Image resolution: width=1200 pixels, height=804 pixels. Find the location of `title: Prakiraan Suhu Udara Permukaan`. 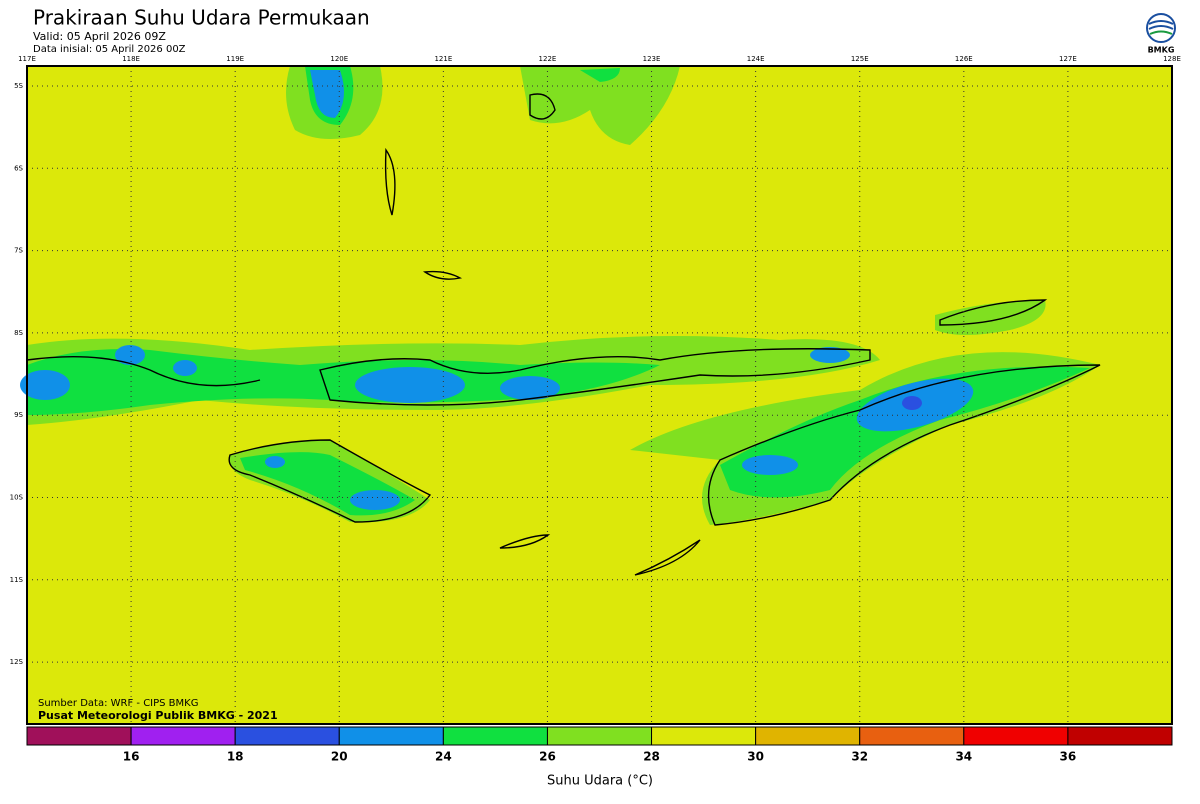

title: Prakiraan Suhu Udara Permukaan is located at coordinates (201, 18).